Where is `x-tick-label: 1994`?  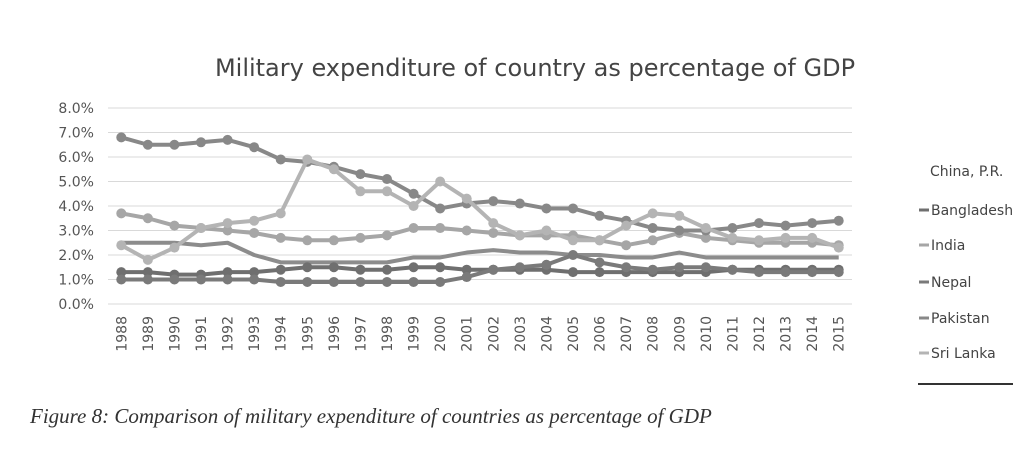 x-tick-label: 1994 is located at coordinates (282, 334).